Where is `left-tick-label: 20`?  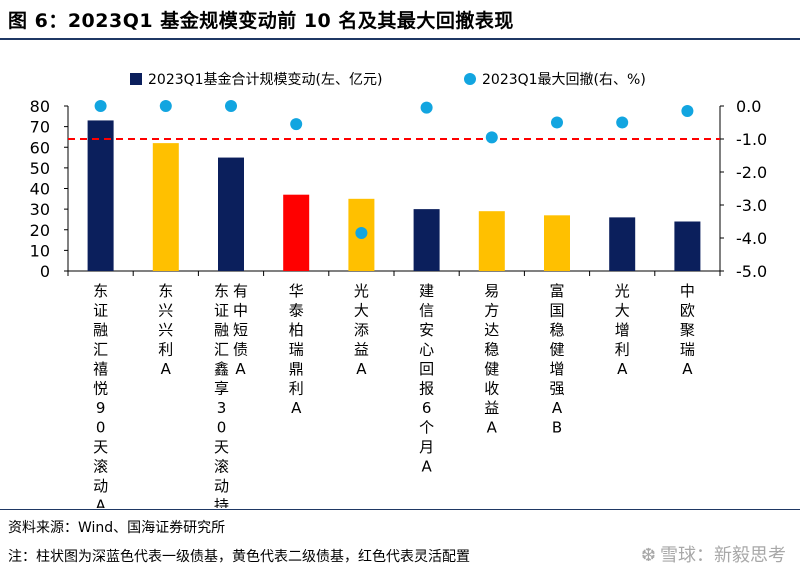 left-tick-label: 20 is located at coordinates (40, 230).